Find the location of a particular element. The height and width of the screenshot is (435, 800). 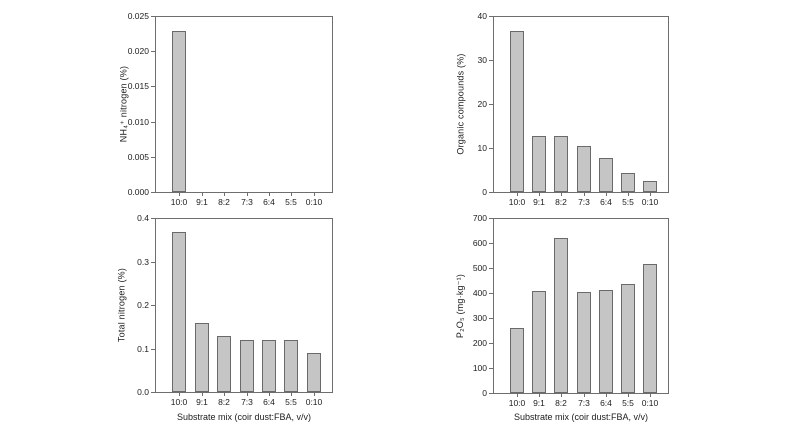

x-axis-title-substrate-mix-left: Substrate mix (coir dust:FBA, v/v) is located at coordinates (244, 417).